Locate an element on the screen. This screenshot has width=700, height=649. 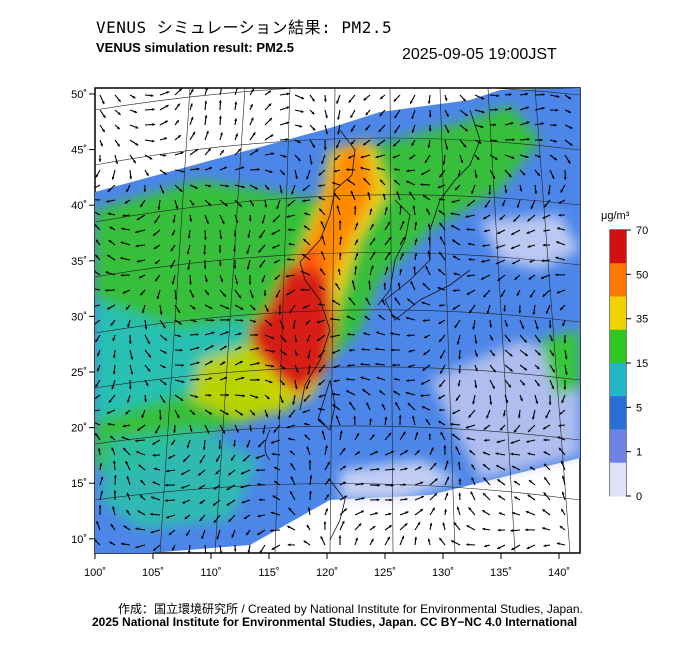
wind-arrow is located at coordinates (98, 410).